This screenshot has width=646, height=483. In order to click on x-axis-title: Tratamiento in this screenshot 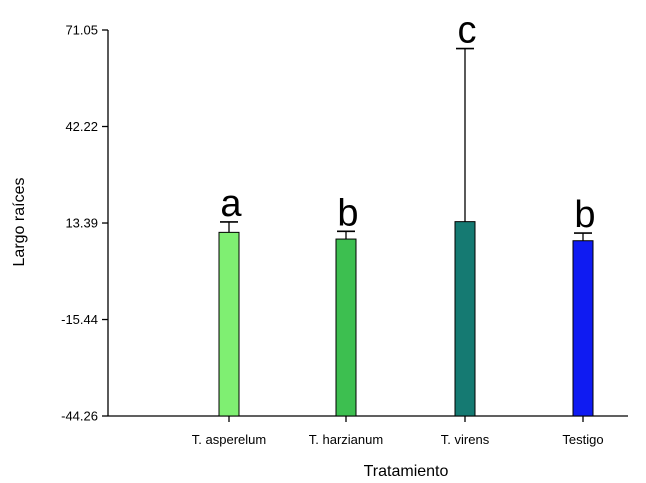, I will do `click(406, 471)`.